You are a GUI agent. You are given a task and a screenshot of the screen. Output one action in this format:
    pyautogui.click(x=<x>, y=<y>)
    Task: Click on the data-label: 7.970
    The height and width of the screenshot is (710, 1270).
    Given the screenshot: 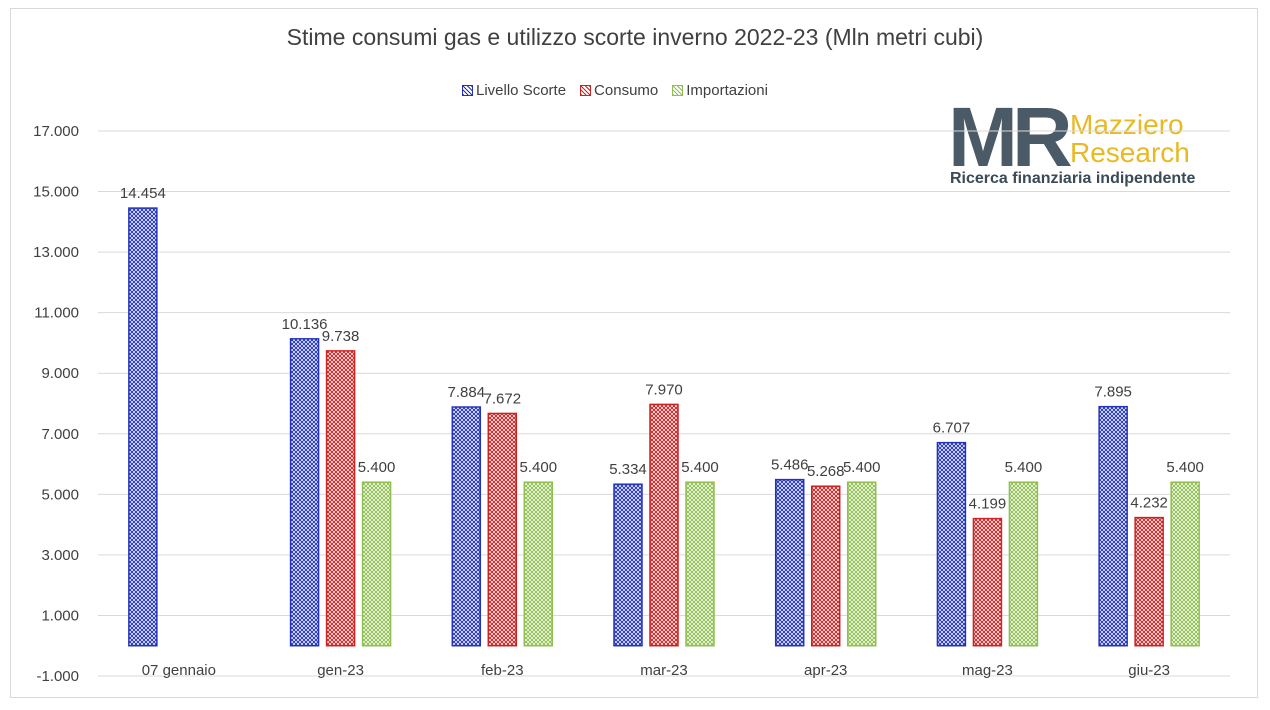 What is the action you would take?
    pyautogui.click(x=664, y=389)
    